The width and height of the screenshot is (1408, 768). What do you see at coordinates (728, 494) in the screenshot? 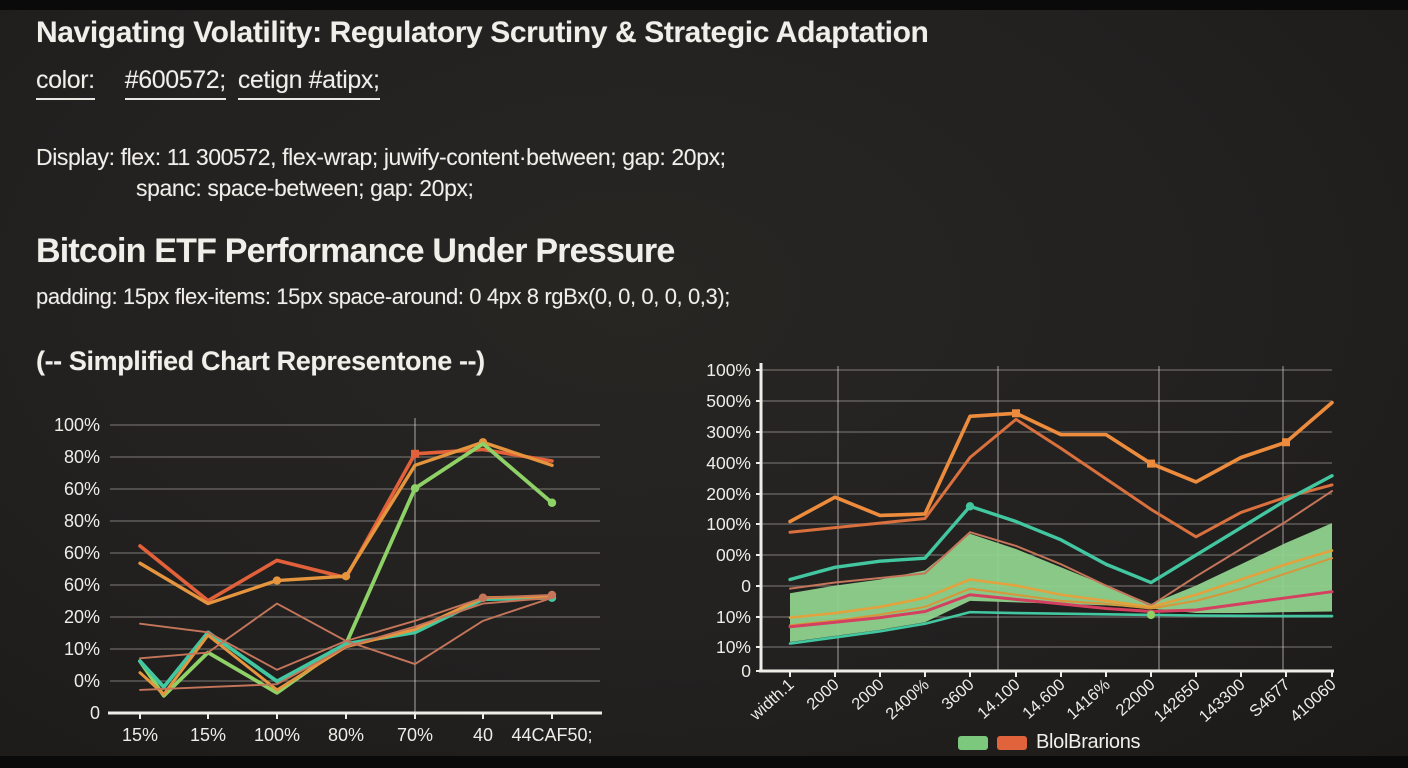
I see `y-tick-label: 200%` at bounding box center [728, 494].